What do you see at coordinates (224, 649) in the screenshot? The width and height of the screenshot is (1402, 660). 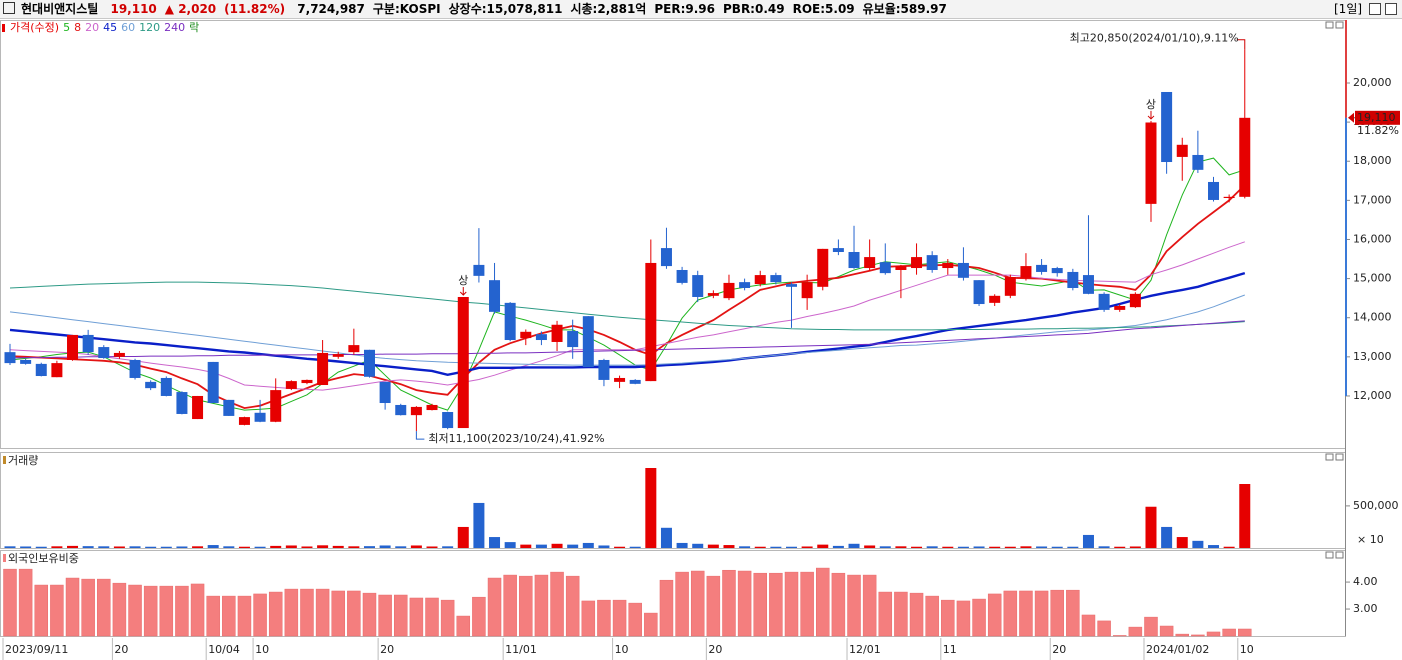 I see `x-tick-label: 10/04` at bounding box center [224, 649].